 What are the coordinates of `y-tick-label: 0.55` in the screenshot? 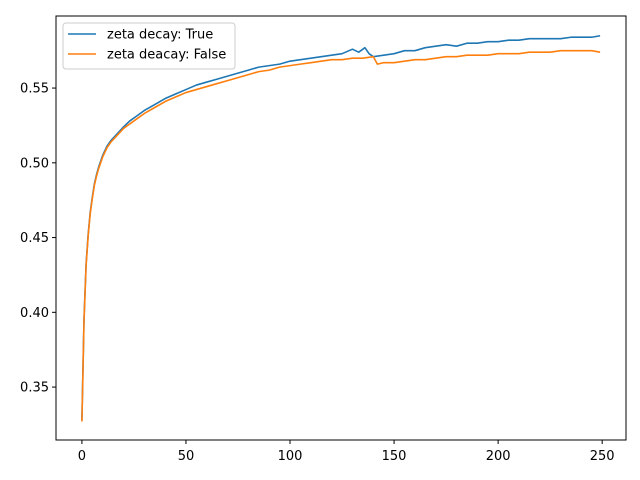 It's located at (34, 89).